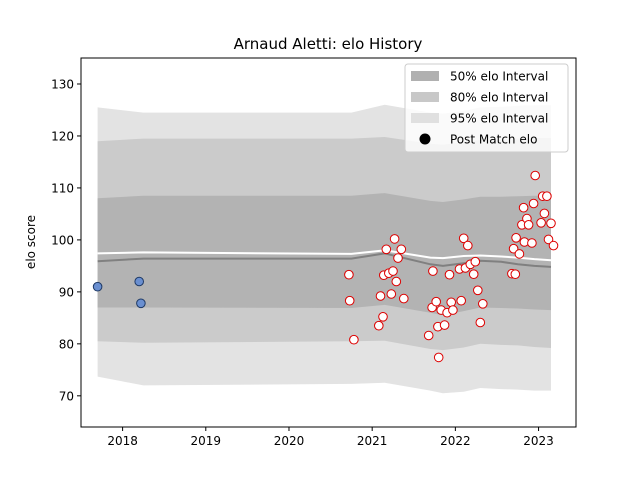 This screenshot has width=640, height=484. I want to click on y-axis-label: elo score, so click(31, 242).